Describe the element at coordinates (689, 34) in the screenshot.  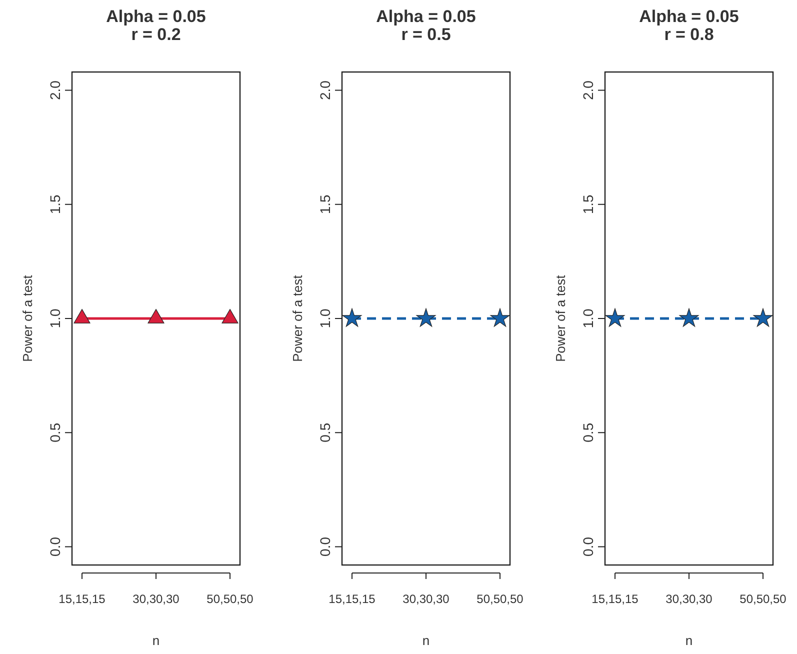
I see `chart-subtitle: r = 0.8` at that location.